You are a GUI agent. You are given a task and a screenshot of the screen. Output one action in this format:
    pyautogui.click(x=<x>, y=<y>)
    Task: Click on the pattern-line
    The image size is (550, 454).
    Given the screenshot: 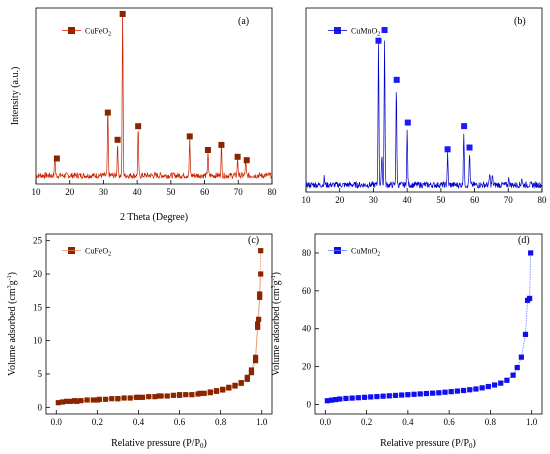 What is the action you would take?
    pyautogui.click(x=424, y=115)
    